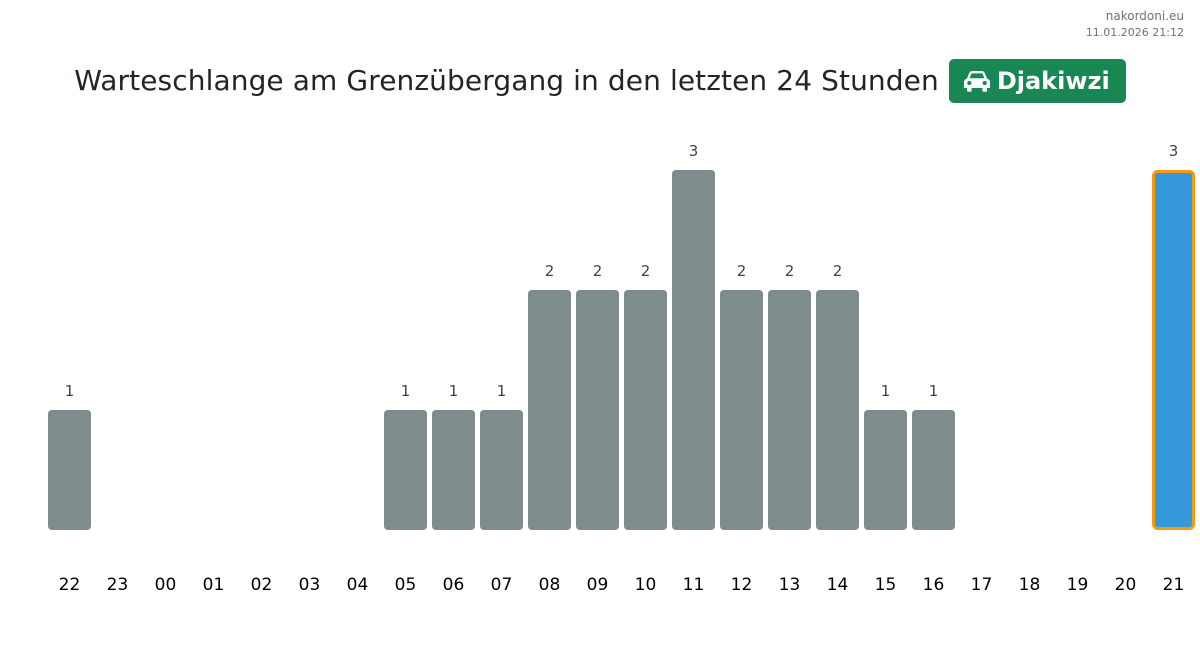 The height and width of the screenshot is (651, 1200). I want to click on x-tick-13: 13, so click(790, 585).